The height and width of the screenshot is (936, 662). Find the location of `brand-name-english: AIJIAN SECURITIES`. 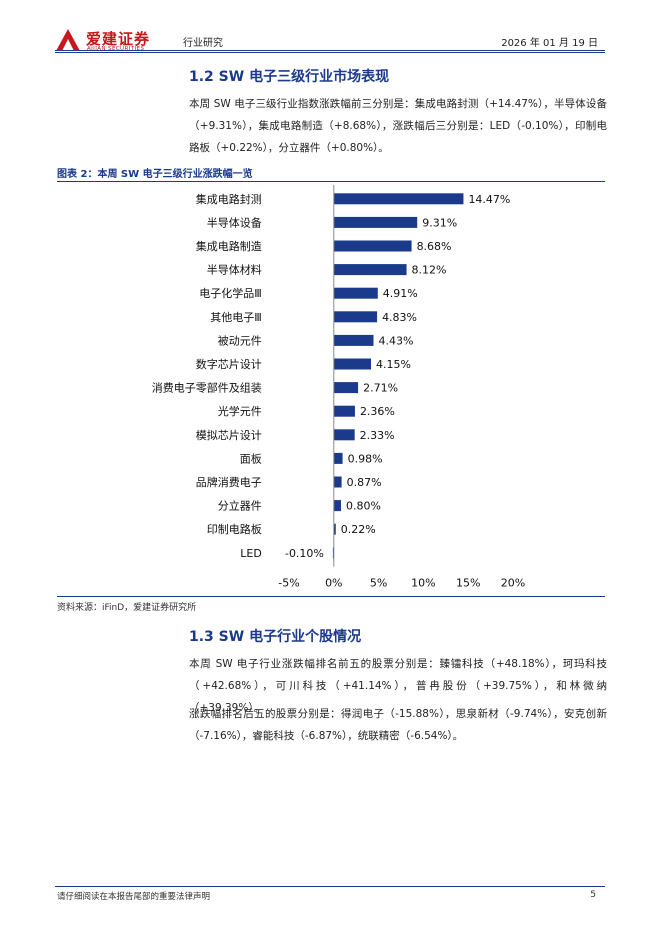

brand-name-english: AIJIAN SECURITIES is located at coordinates (116, 49).